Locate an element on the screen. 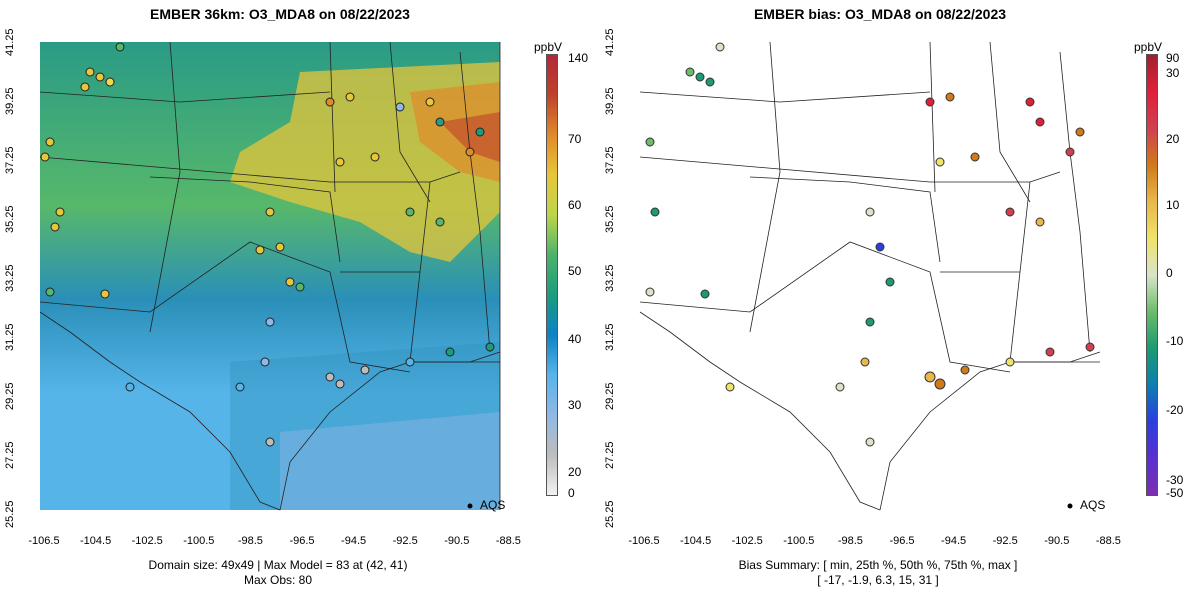 Image resolution: width=1200 pixels, height=600 pixels. colorbar-tick: 10 is located at coordinates (1173, 205).